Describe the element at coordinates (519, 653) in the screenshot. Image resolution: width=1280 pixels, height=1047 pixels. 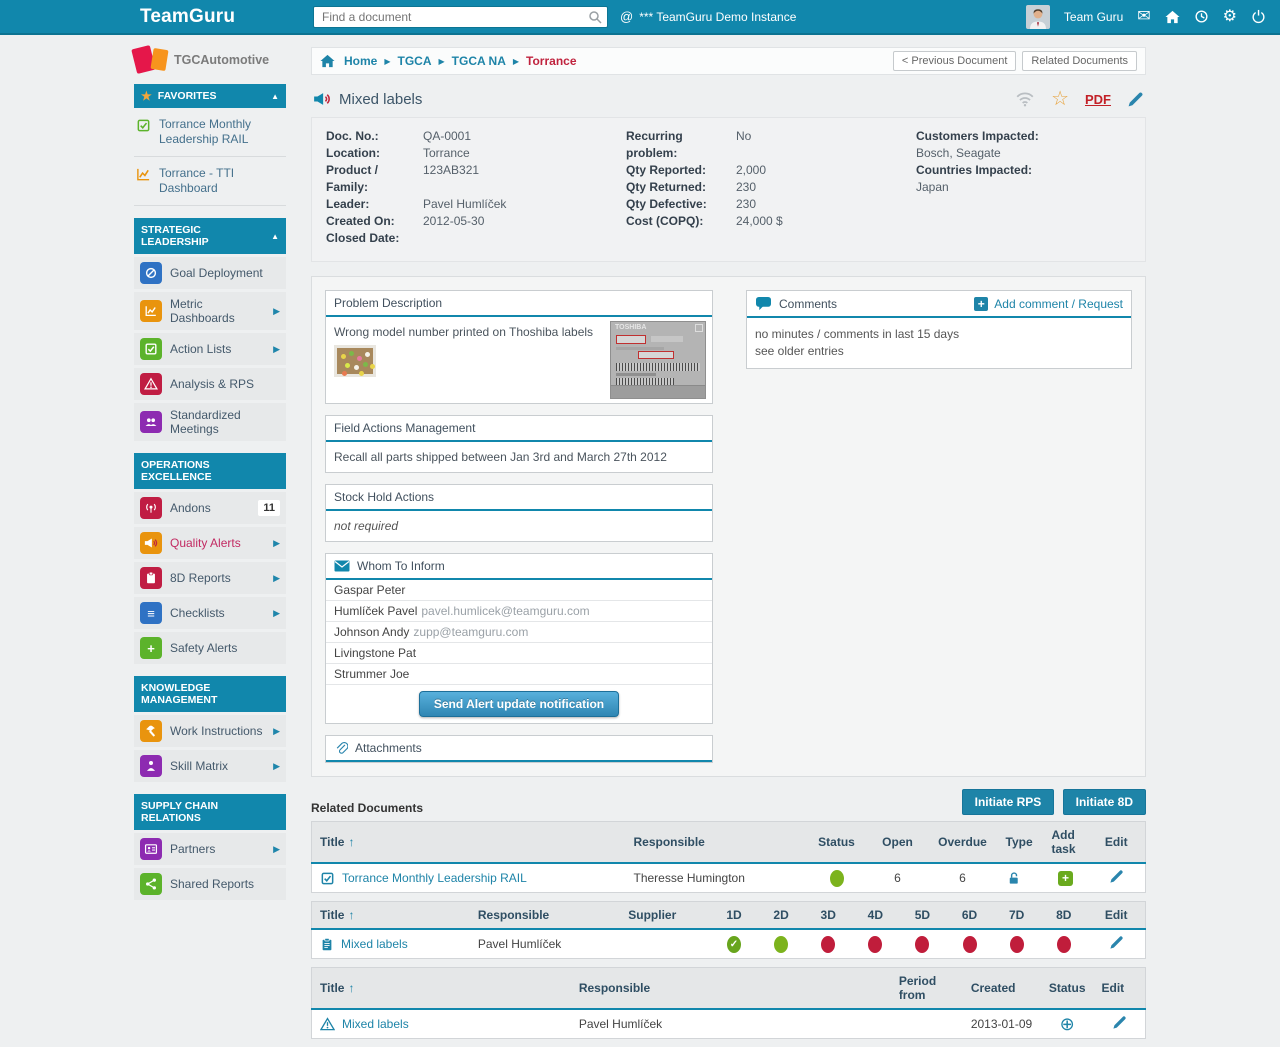
I see `whom-to-inform-row: Livingstone Pat` at that location.